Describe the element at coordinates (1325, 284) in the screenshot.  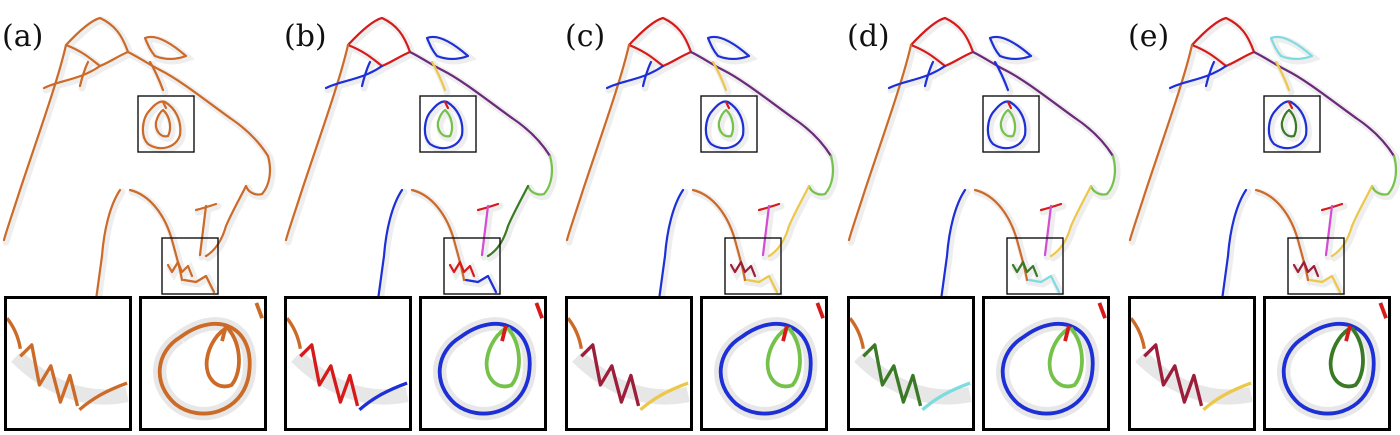
I see `stroke-fingers2` at that location.